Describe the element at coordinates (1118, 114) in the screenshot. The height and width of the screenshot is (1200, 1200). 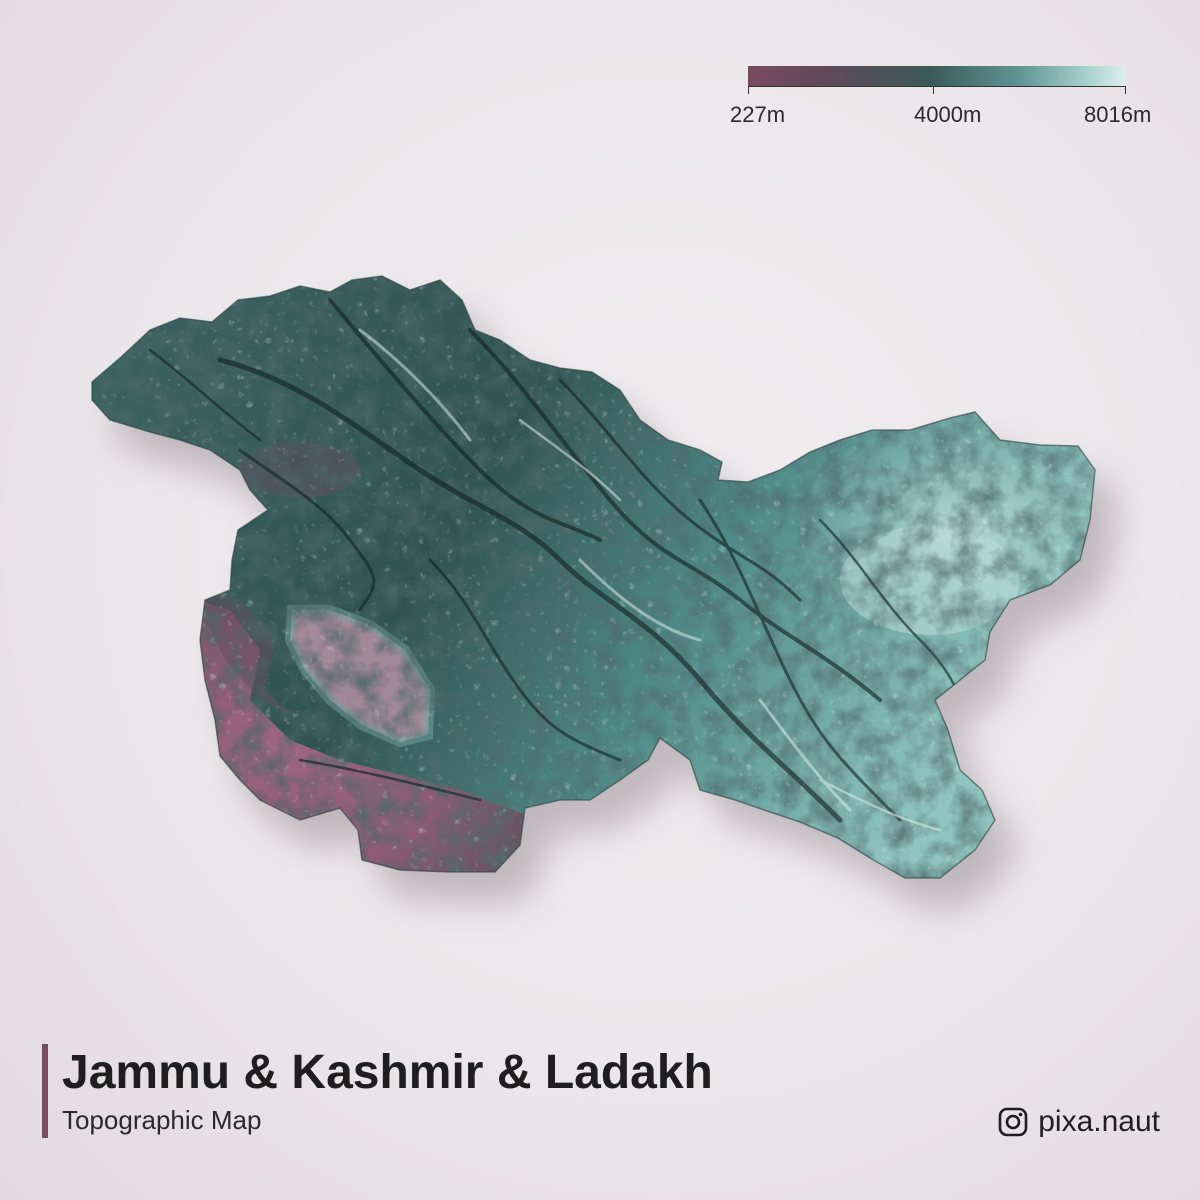
I see `legend-label-max: 8016m` at that location.